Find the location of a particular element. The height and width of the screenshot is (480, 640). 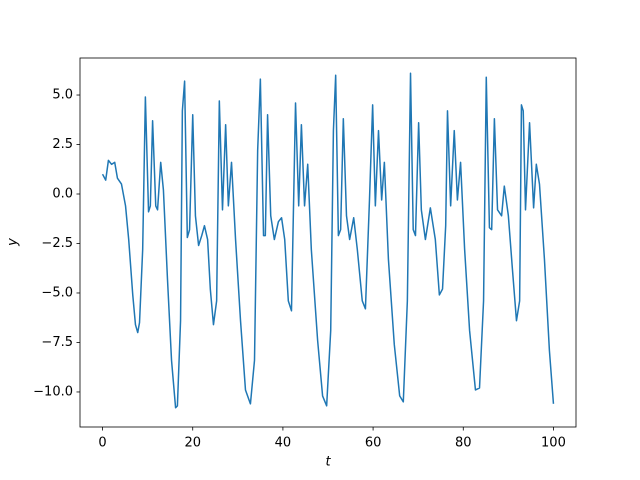

y-tick-label: −10.0 is located at coordinates (53, 391).